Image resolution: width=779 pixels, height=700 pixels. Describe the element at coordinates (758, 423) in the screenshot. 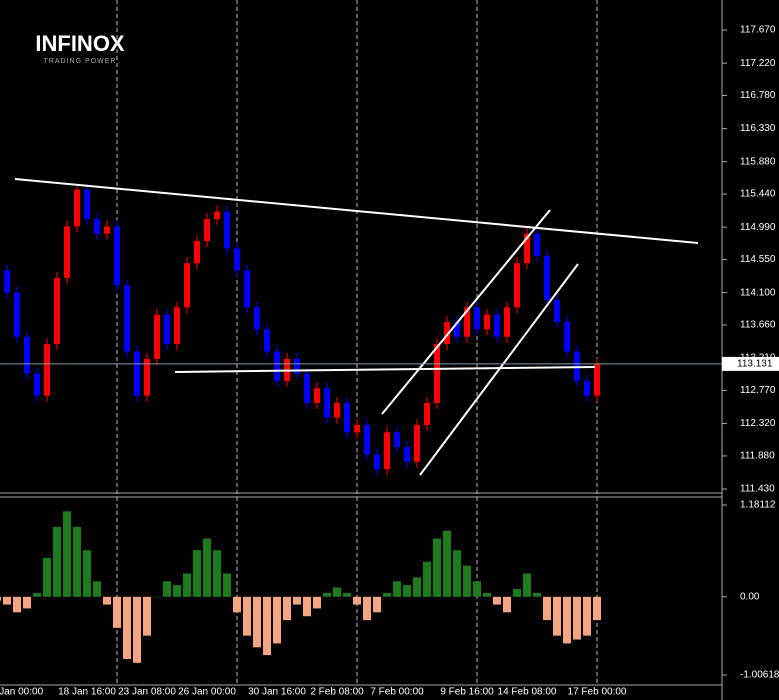

I see `y-tick-label: 112.320` at that location.